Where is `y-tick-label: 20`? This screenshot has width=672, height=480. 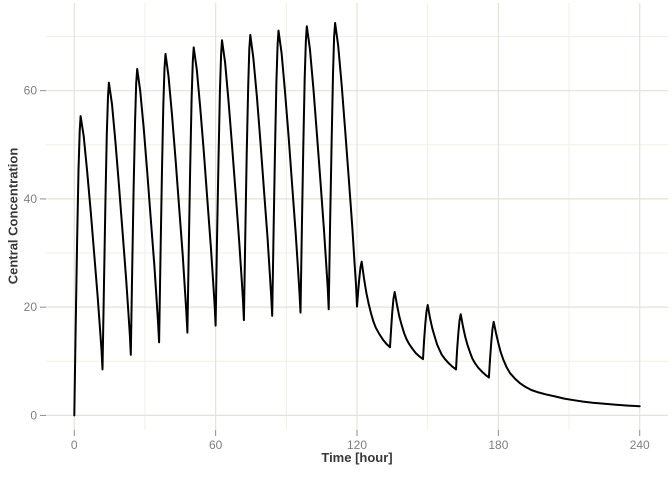
y-tick-label: 20 is located at coordinates (31, 307).